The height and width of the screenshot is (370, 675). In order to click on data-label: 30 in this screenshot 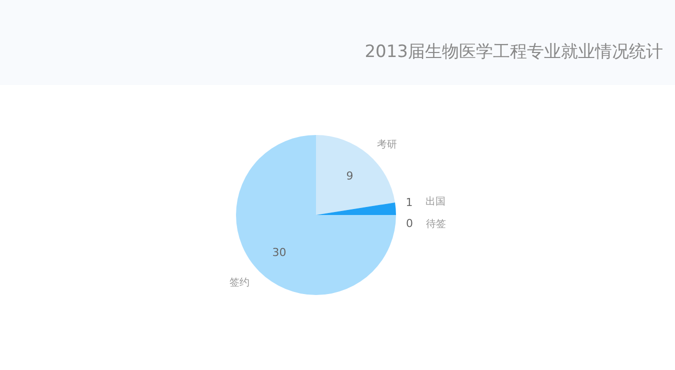, I will do `click(279, 252)`.